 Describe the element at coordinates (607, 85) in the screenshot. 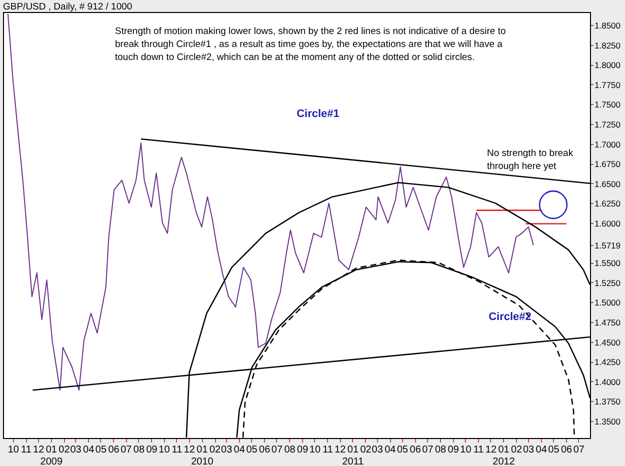

I see `y-tick-label: 1.7750` at that location.